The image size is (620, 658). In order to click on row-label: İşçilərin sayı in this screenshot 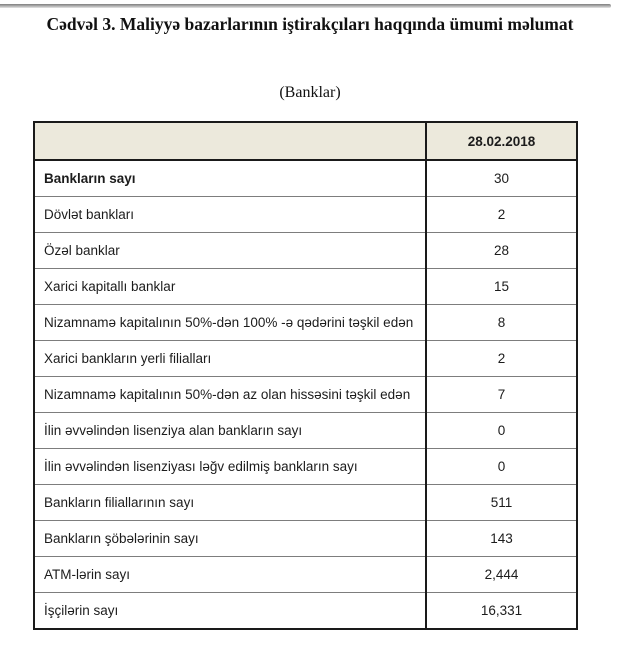, I will do `click(231, 609)`.